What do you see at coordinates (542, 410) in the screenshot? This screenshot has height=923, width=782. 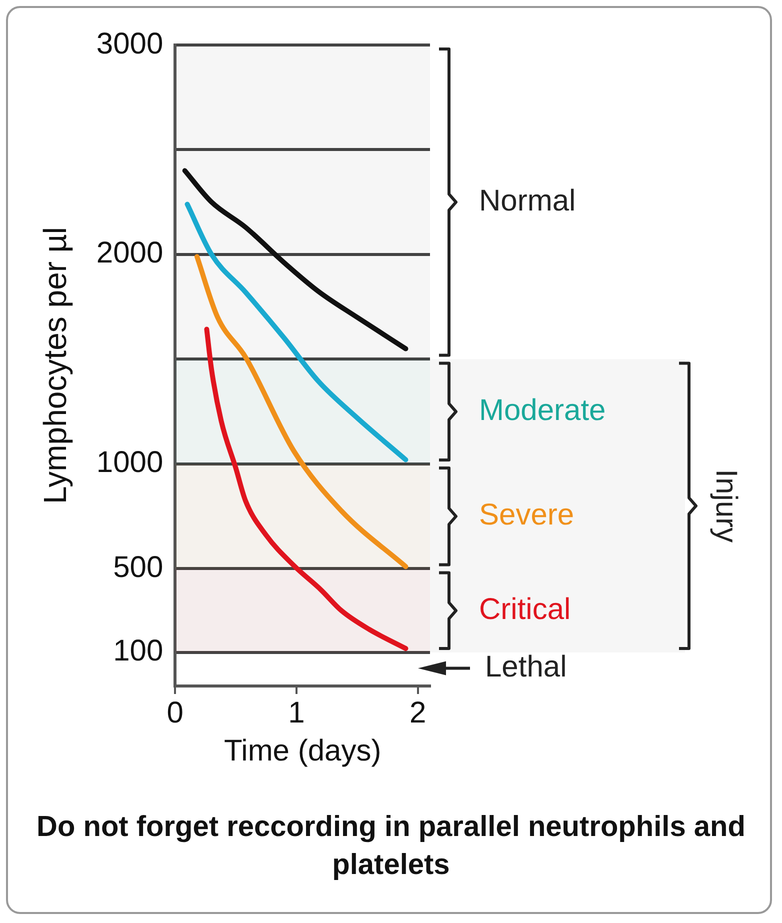 I see `band-label: Moderate` at bounding box center [542, 410].